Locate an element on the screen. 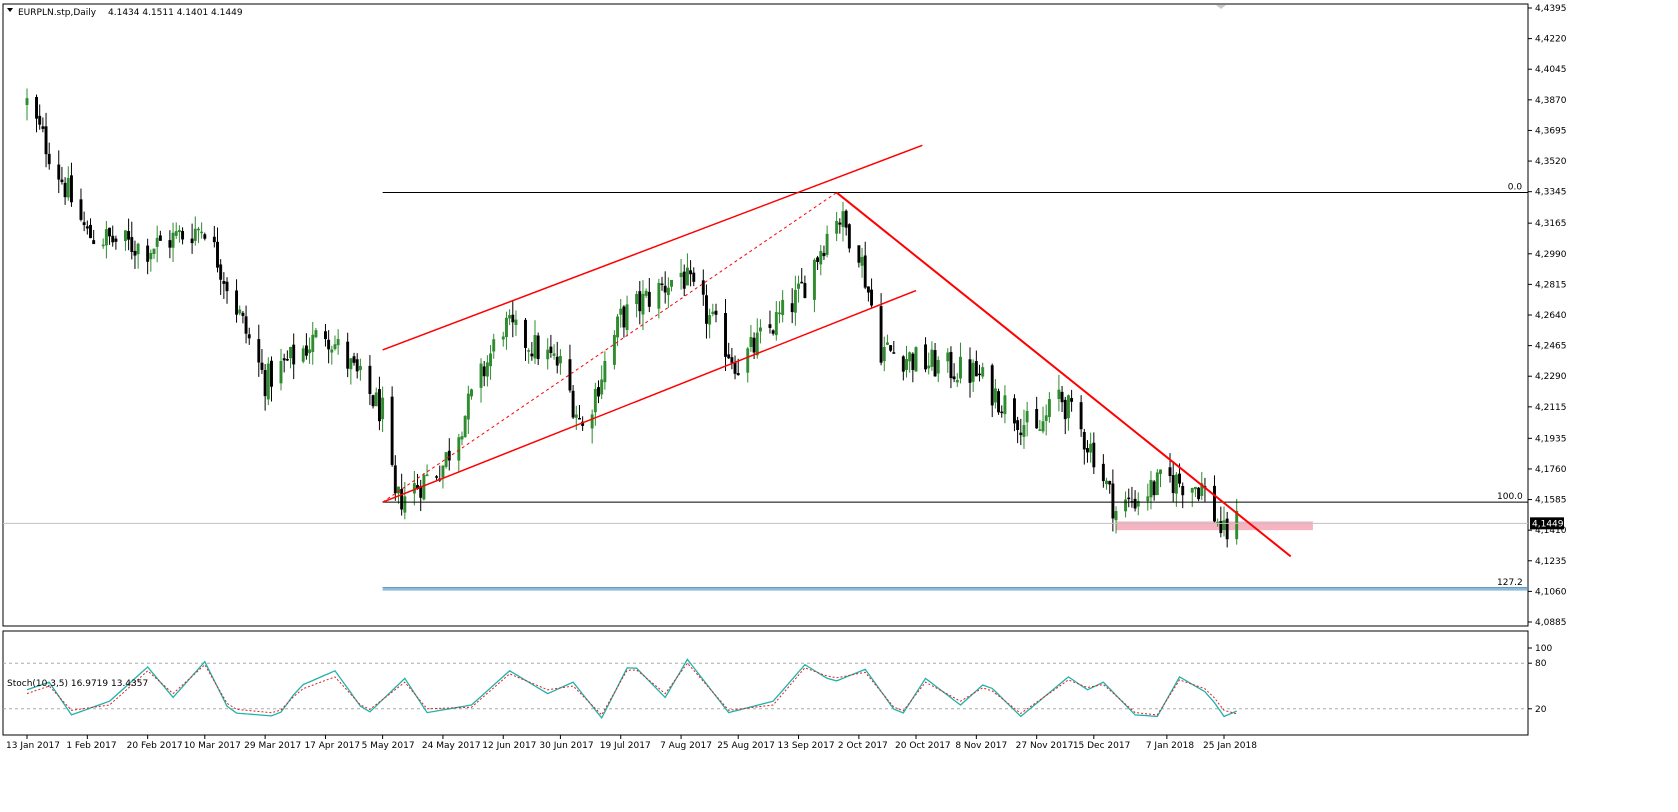  price-zone is located at coordinates (1214, 526).